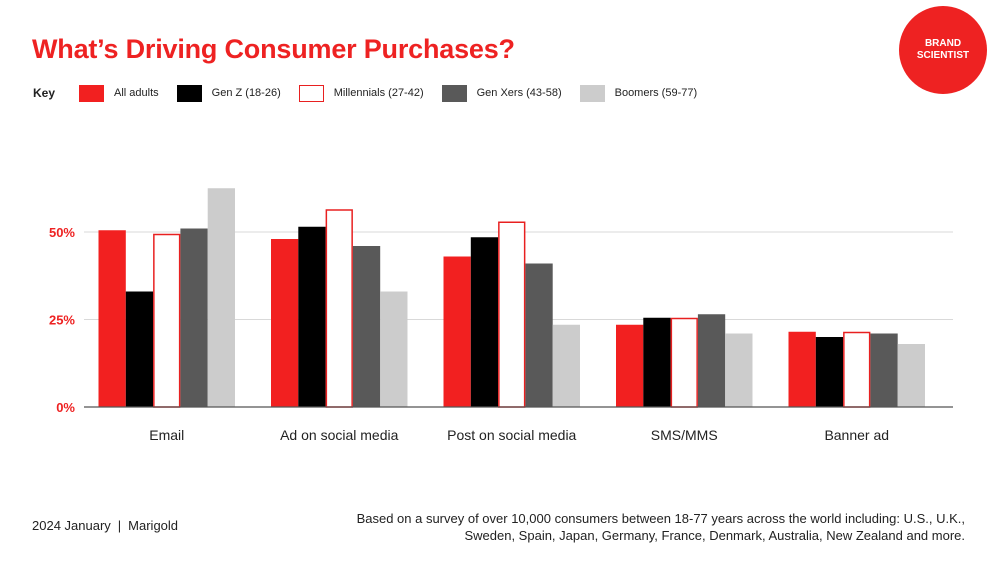  What do you see at coordinates (656, 93) in the screenshot?
I see `legend-label-boomers: Boomers (59-77)` at bounding box center [656, 93].